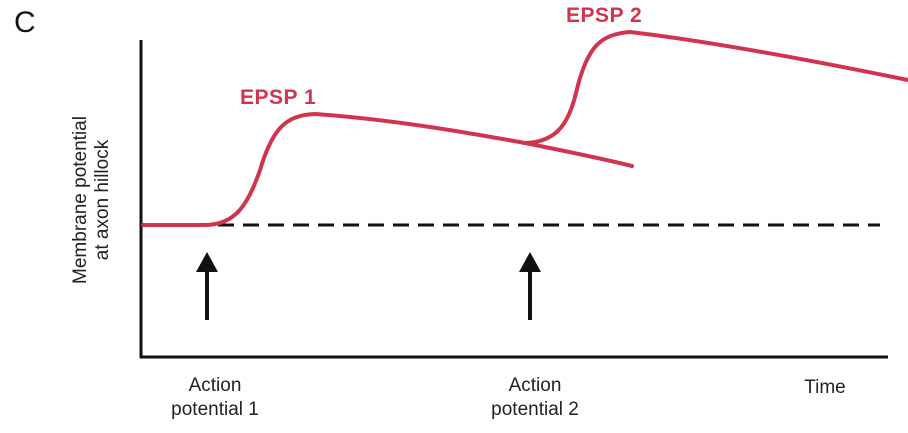 This screenshot has height=433, width=908. I want to click on event-2-line1: Action, so click(535, 385).